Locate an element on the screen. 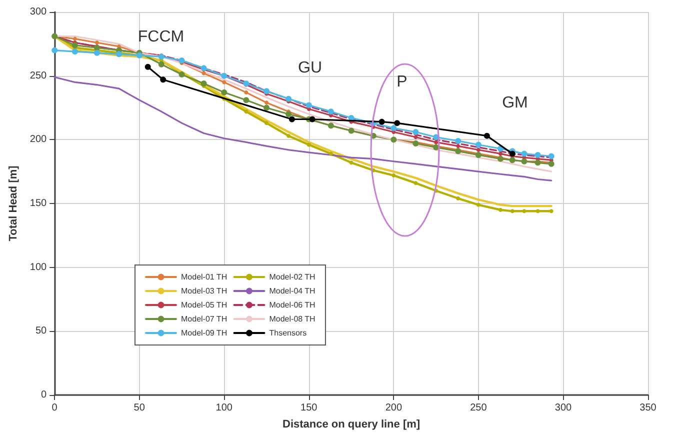 The width and height of the screenshot is (685, 439). legend-label: Model-03 TH is located at coordinates (204, 291).